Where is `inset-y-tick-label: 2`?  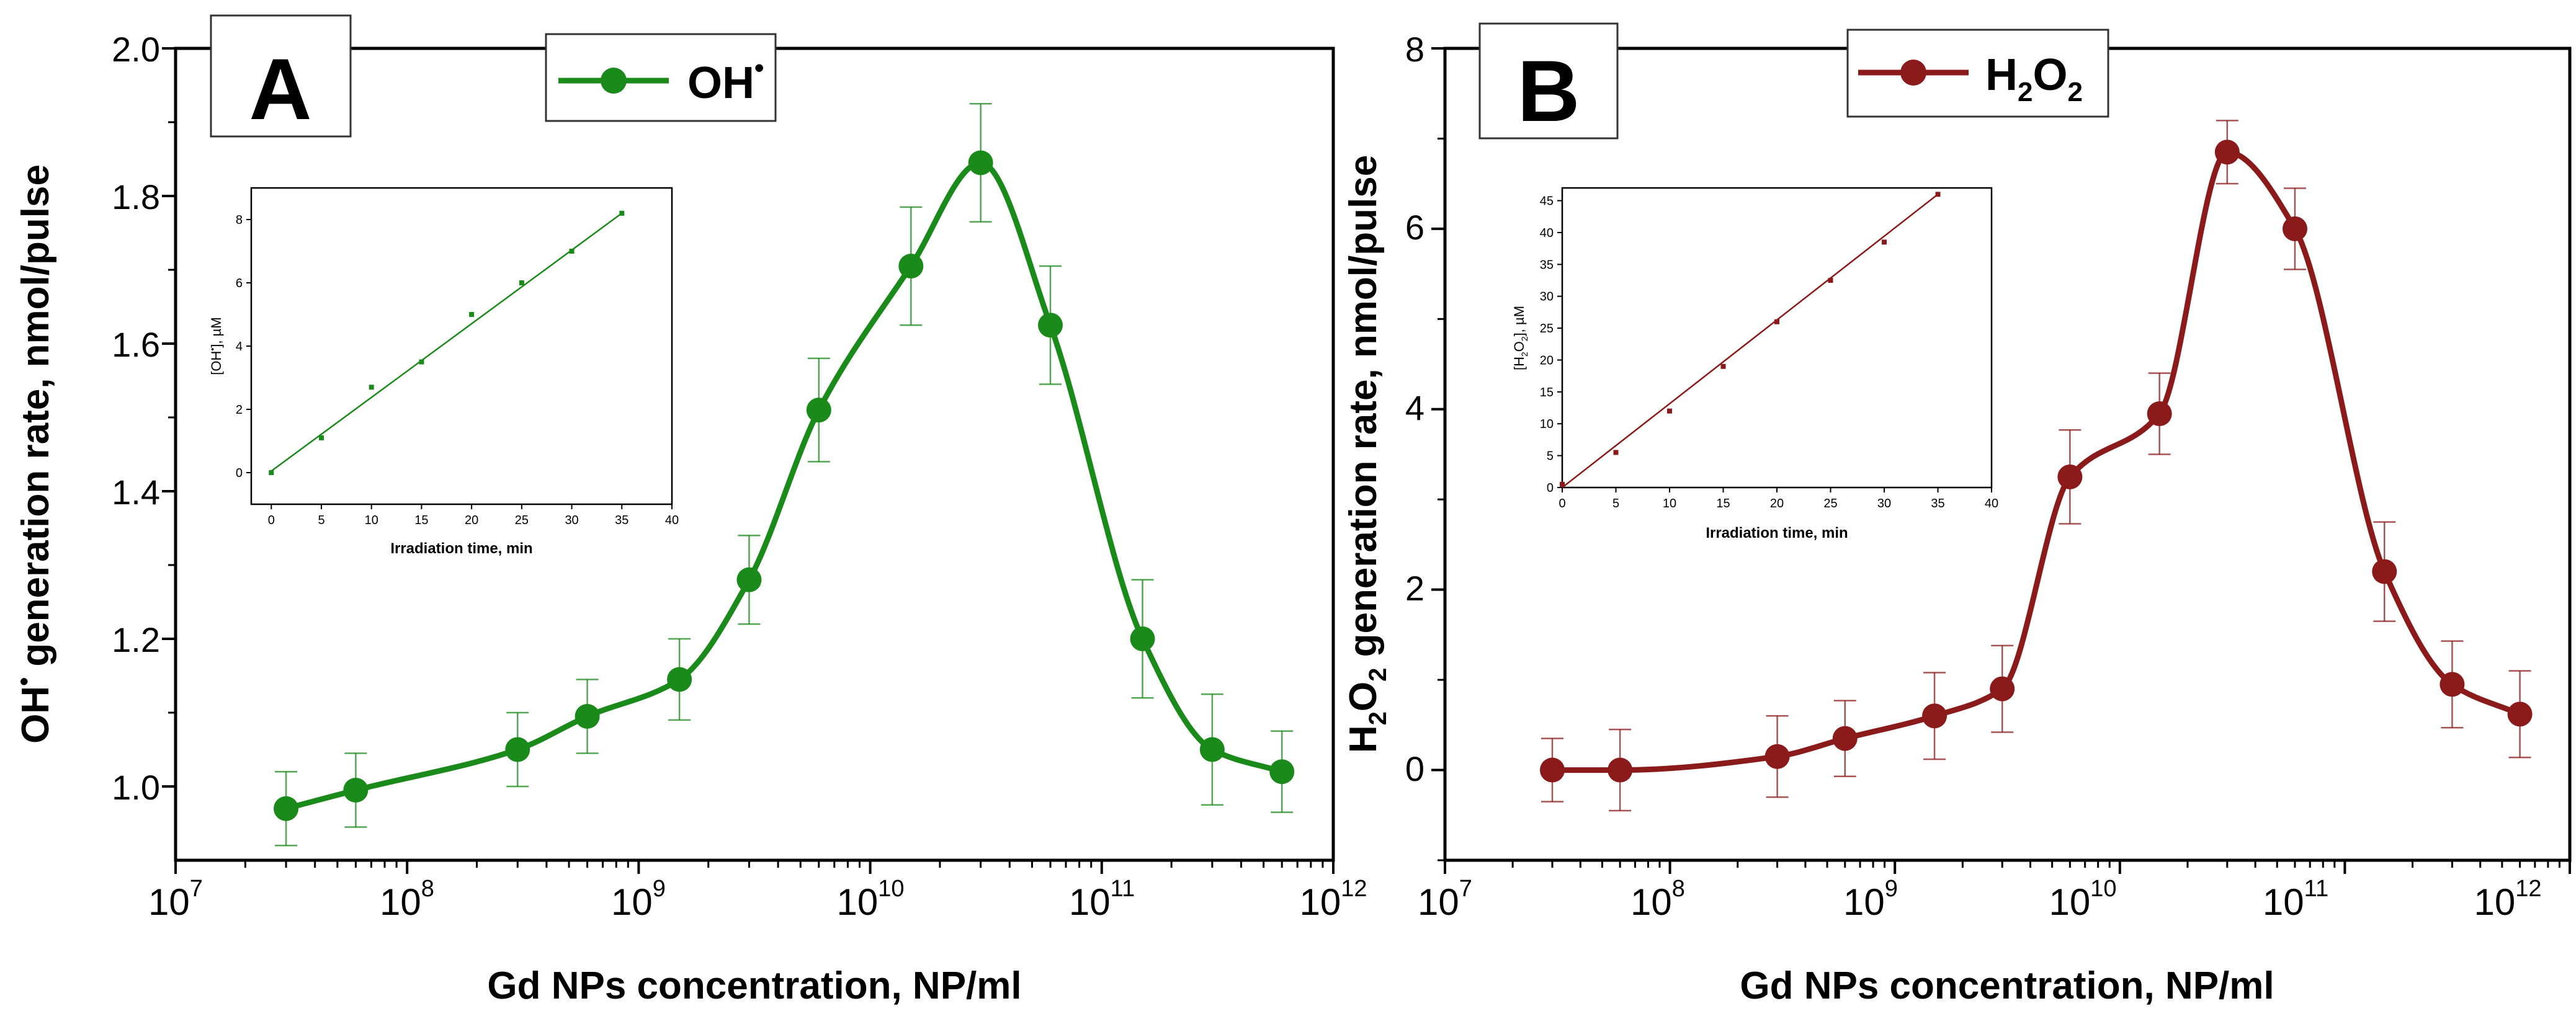
inset-y-tick-label: 2 is located at coordinates (239, 410).